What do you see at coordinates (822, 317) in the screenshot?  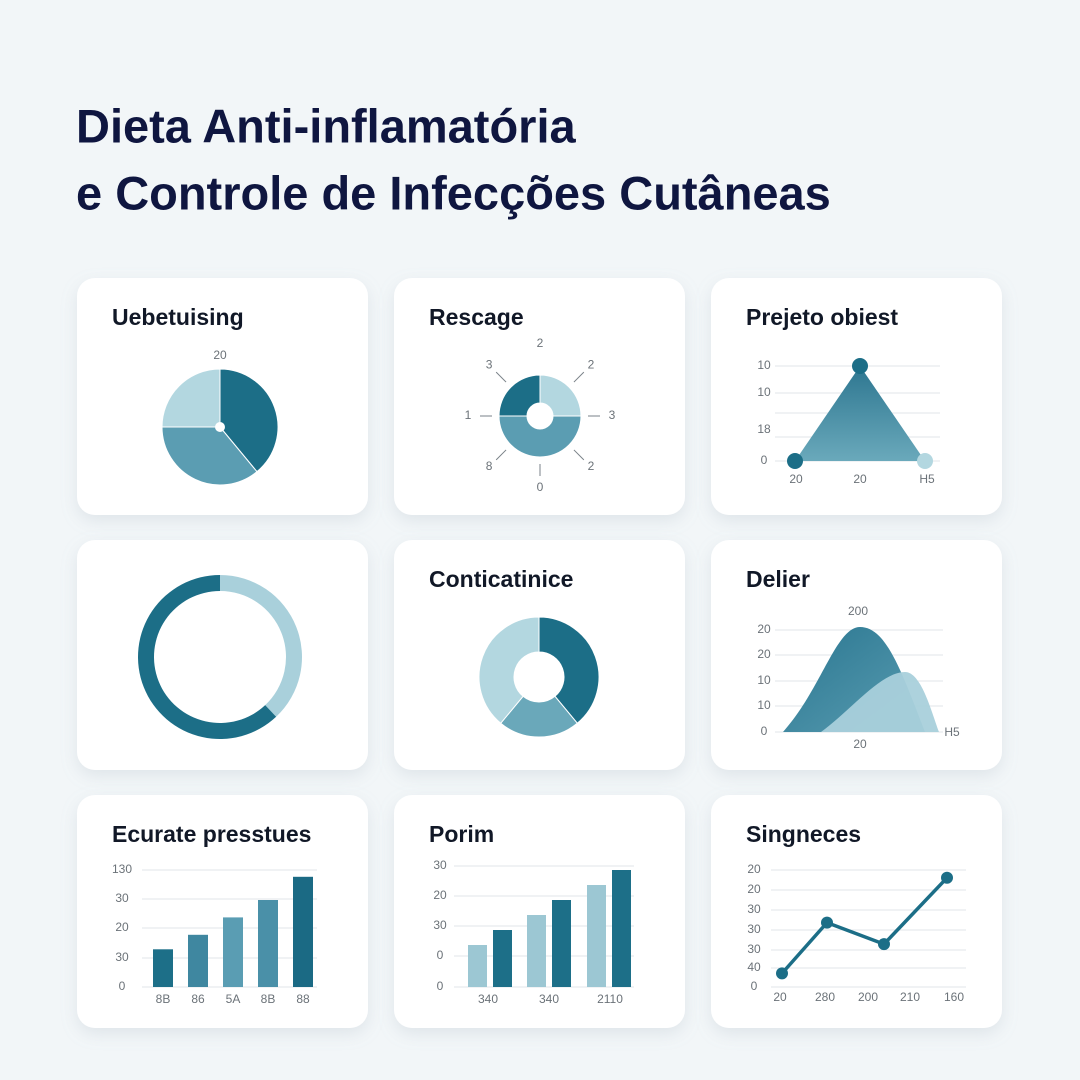 I see `card-title: Prejeto obiest` at bounding box center [822, 317].